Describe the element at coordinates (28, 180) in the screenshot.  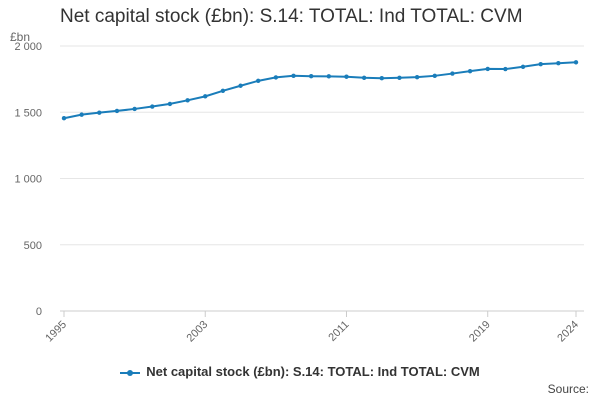
I see `y-tick-label: 1 000` at that location.